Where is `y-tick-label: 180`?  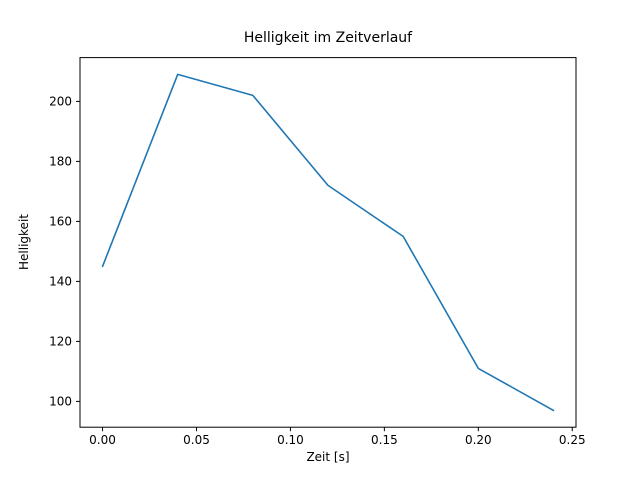
y-tick-label: 180 is located at coordinates (60, 161).